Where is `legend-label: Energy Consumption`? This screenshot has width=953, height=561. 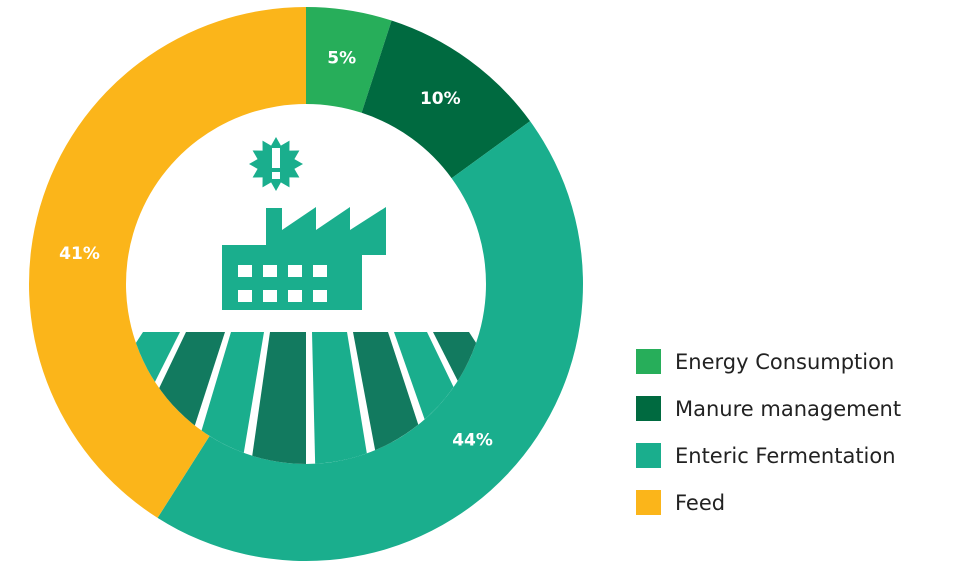 legend-label: Energy Consumption is located at coordinates (784, 362).